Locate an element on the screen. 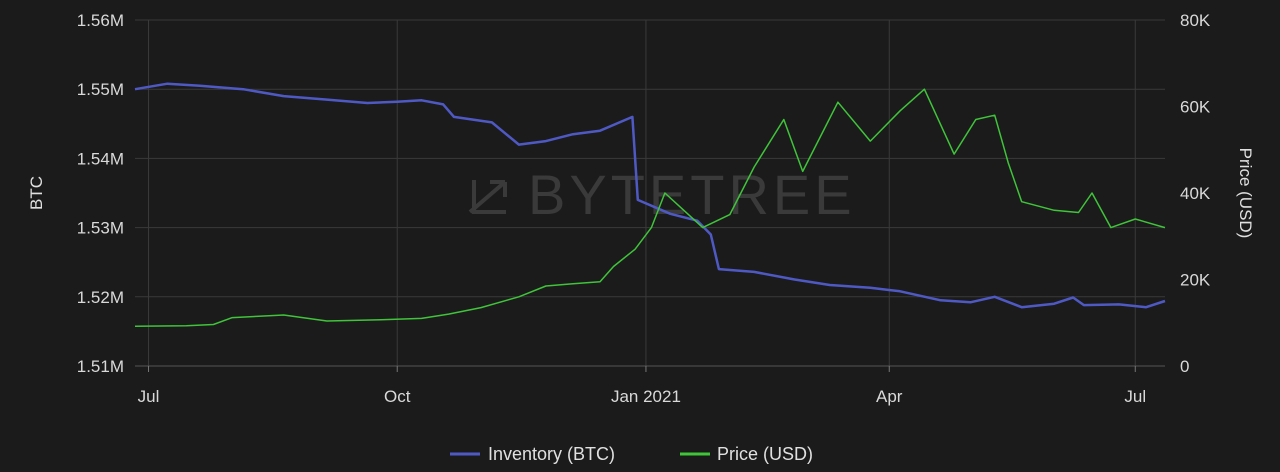 Image resolution: width=1280 pixels, height=472 pixels. right-tick-label: 60K is located at coordinates (1195, 107).